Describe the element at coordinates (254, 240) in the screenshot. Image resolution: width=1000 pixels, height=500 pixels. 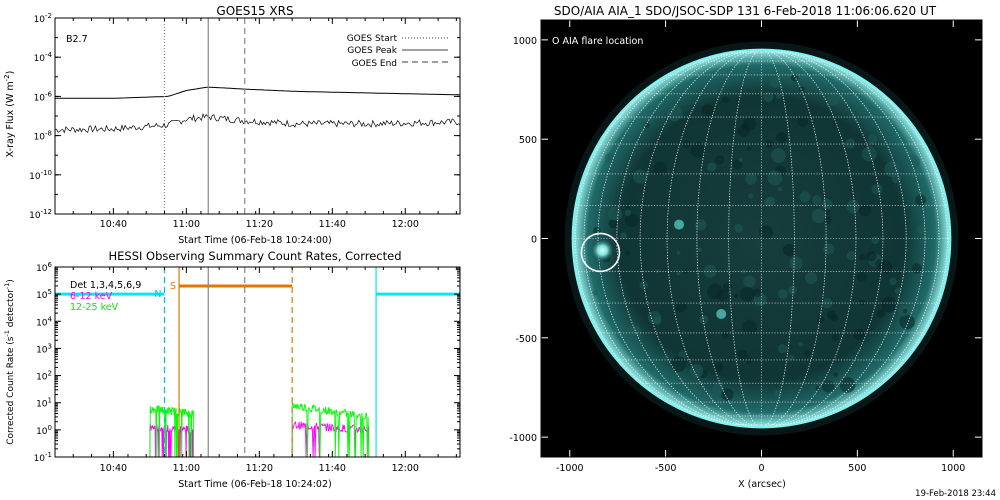
I see `x-axis-label: Start Time (06-Feb-18 10:24:00)` at that location.